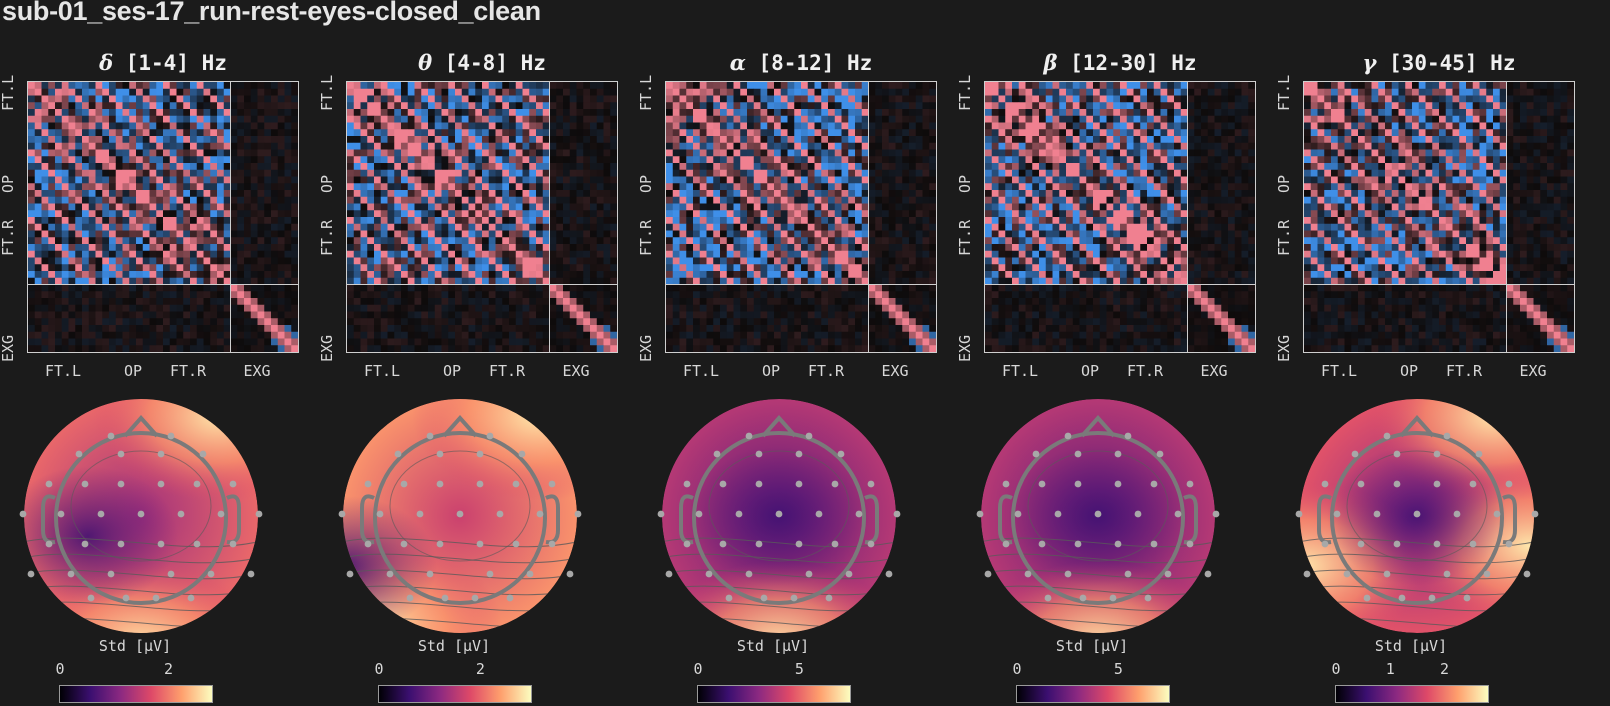 This screenshot has width=1610, height=706. I want to click on colorbar-label: Std [μV], so click(454, 646).